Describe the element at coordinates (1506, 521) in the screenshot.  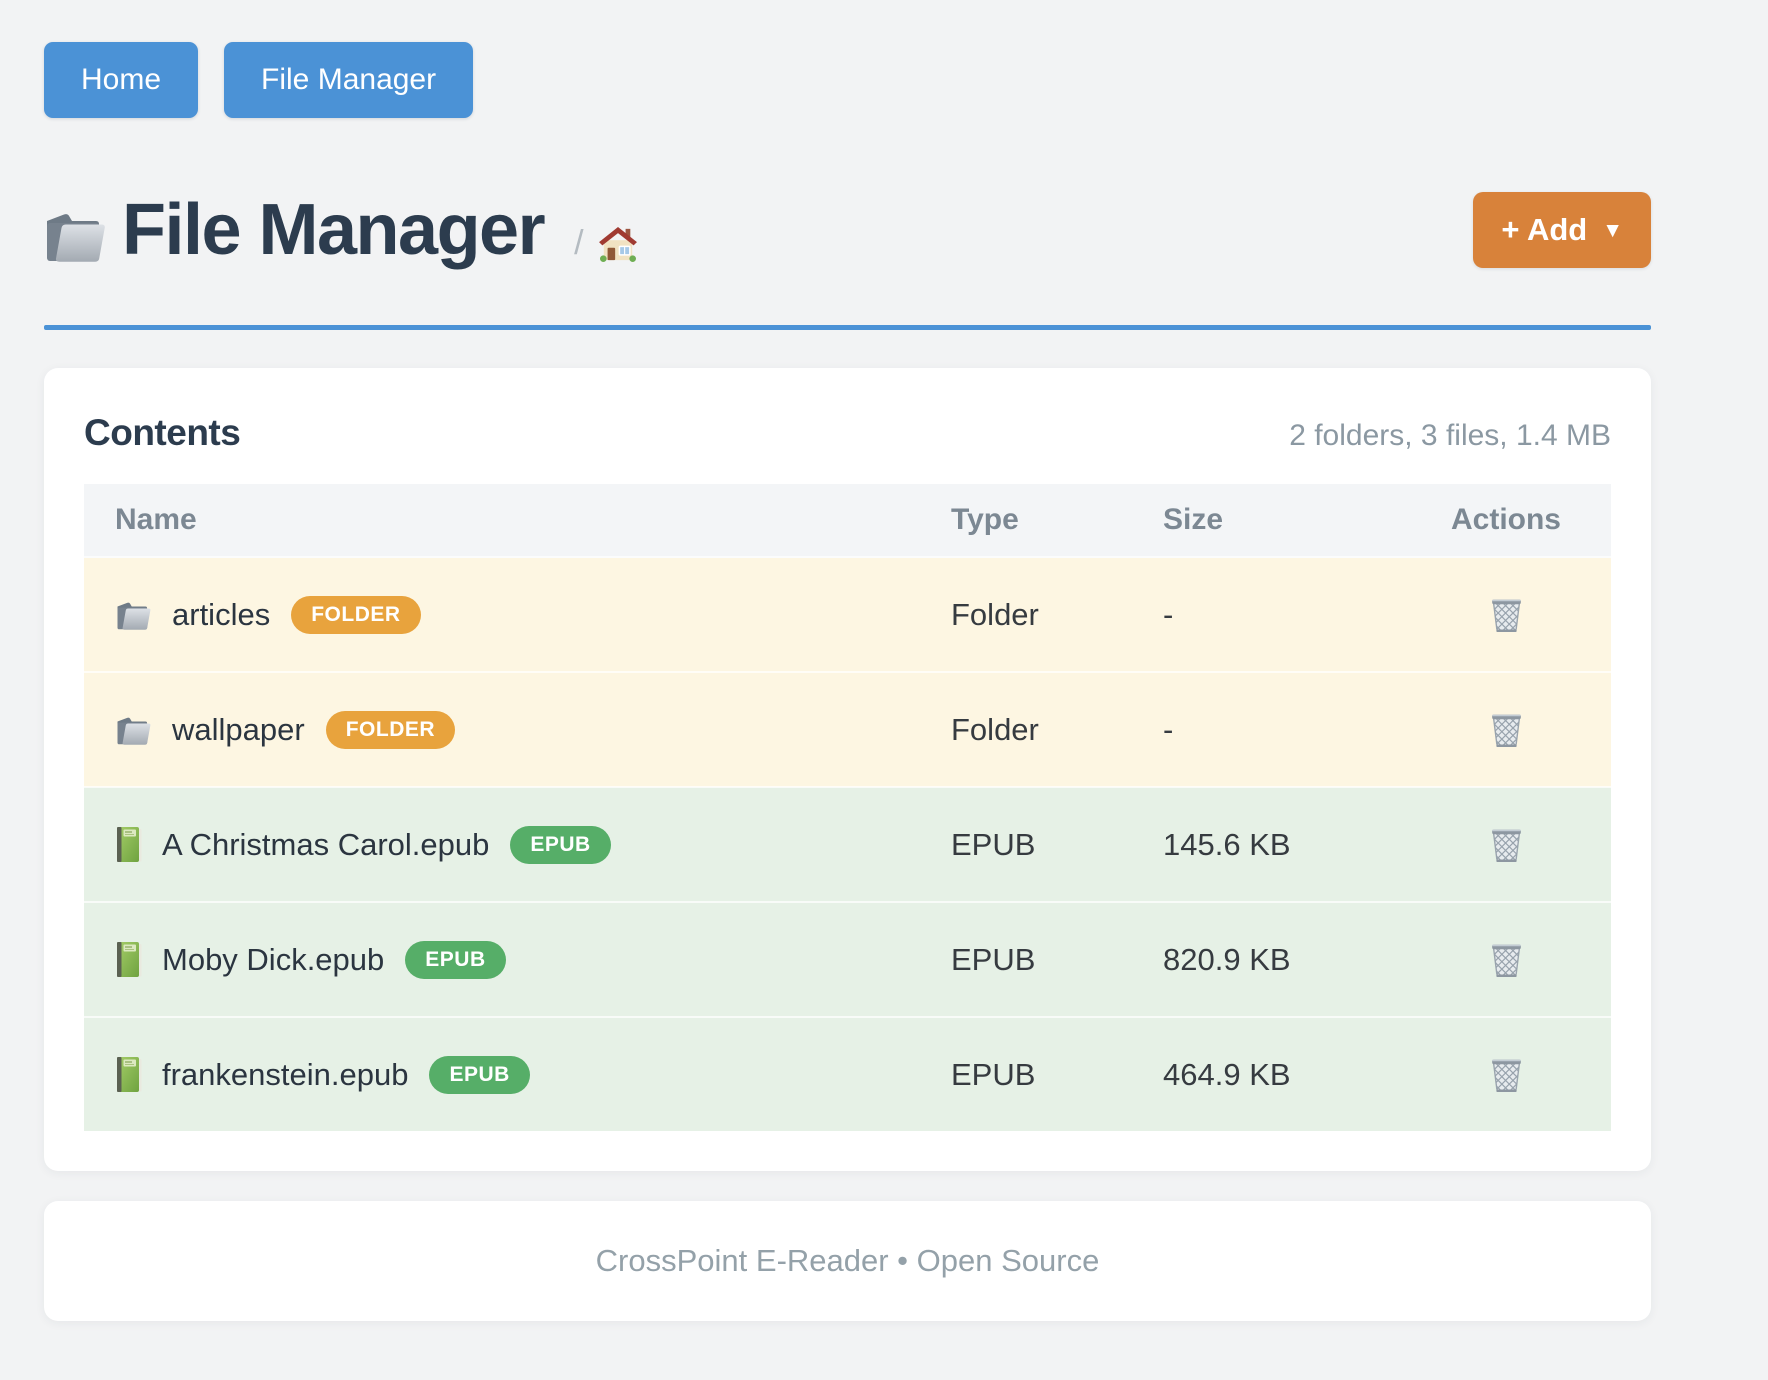
I see `column-header-actions: Actions` at that location.